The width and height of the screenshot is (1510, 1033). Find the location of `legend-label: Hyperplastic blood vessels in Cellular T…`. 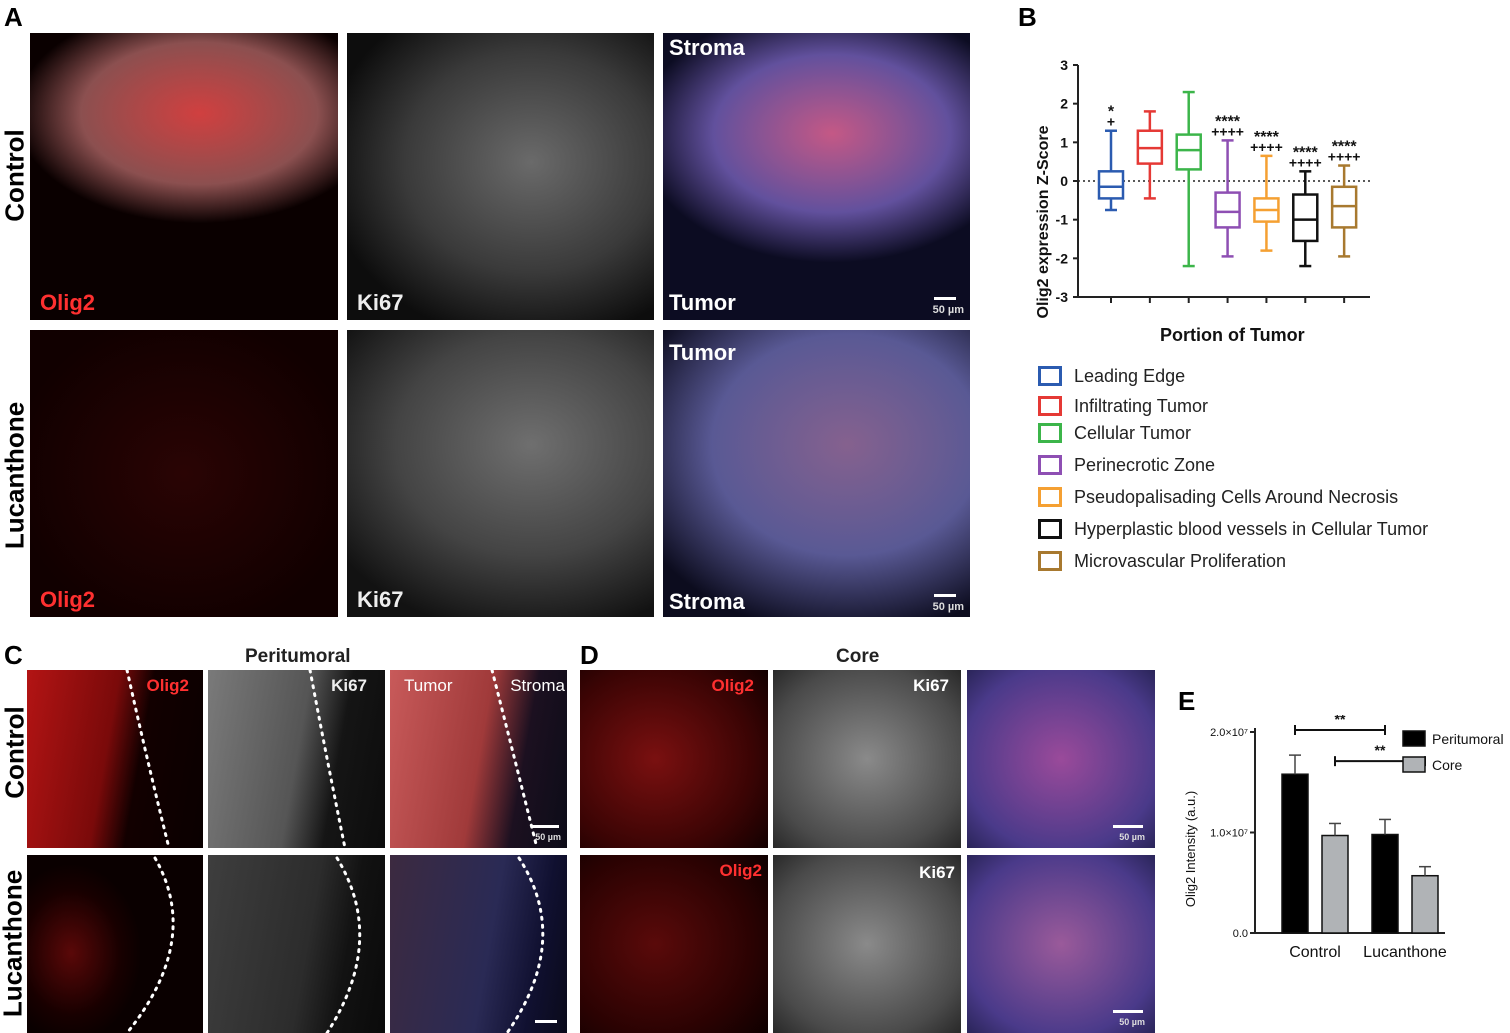

legend-label: Hyperplastic blood vessels in Cellular T… is located at coordinates (1251, 528).